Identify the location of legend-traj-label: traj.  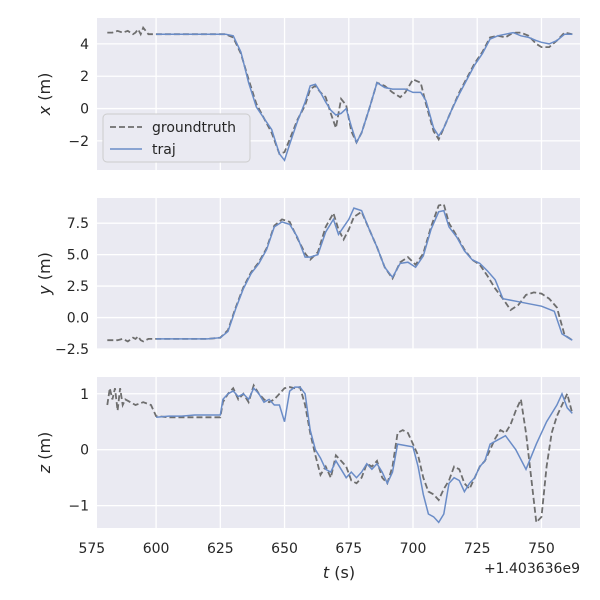
(164, 150).